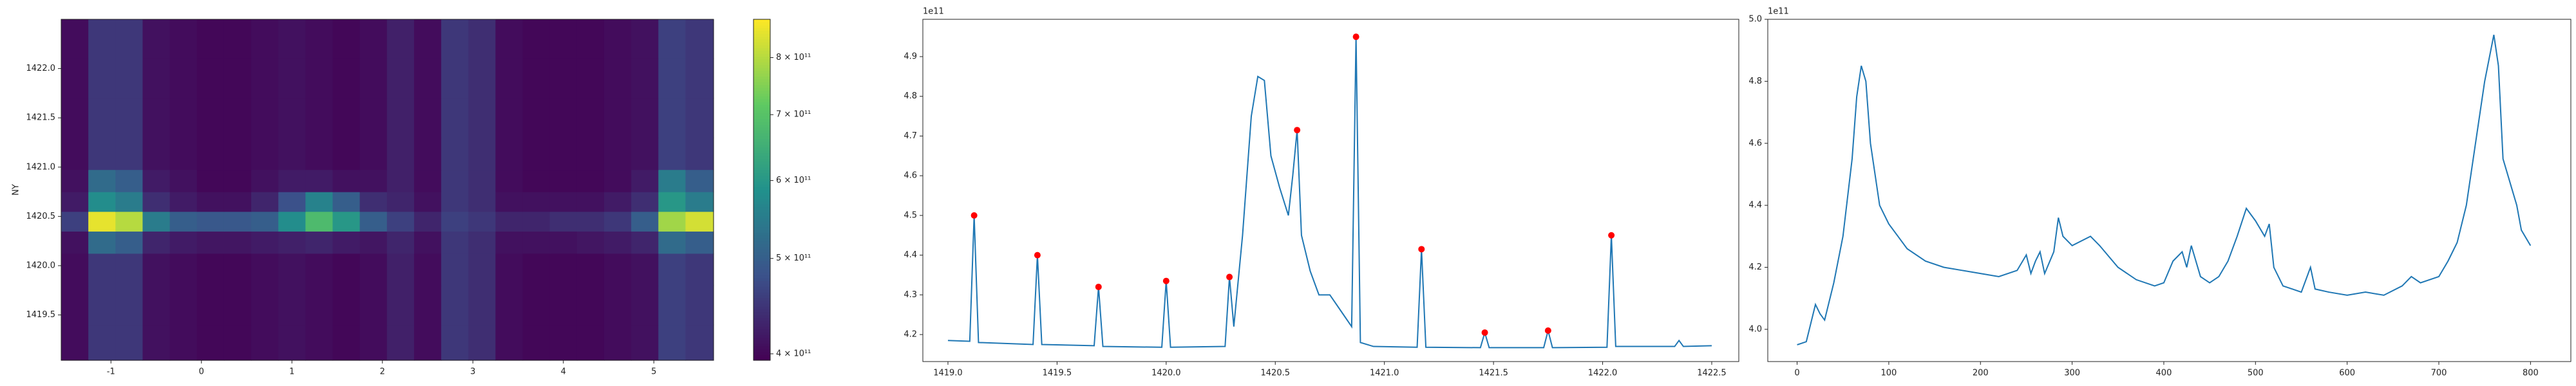 The height and width of the screenshot is (386, 2576). What do you see at coordinates (793, 180) in the screenshot?
I see `colorbar-tick-label: 6 × 10¹¹` at bounding box center [793, 180].